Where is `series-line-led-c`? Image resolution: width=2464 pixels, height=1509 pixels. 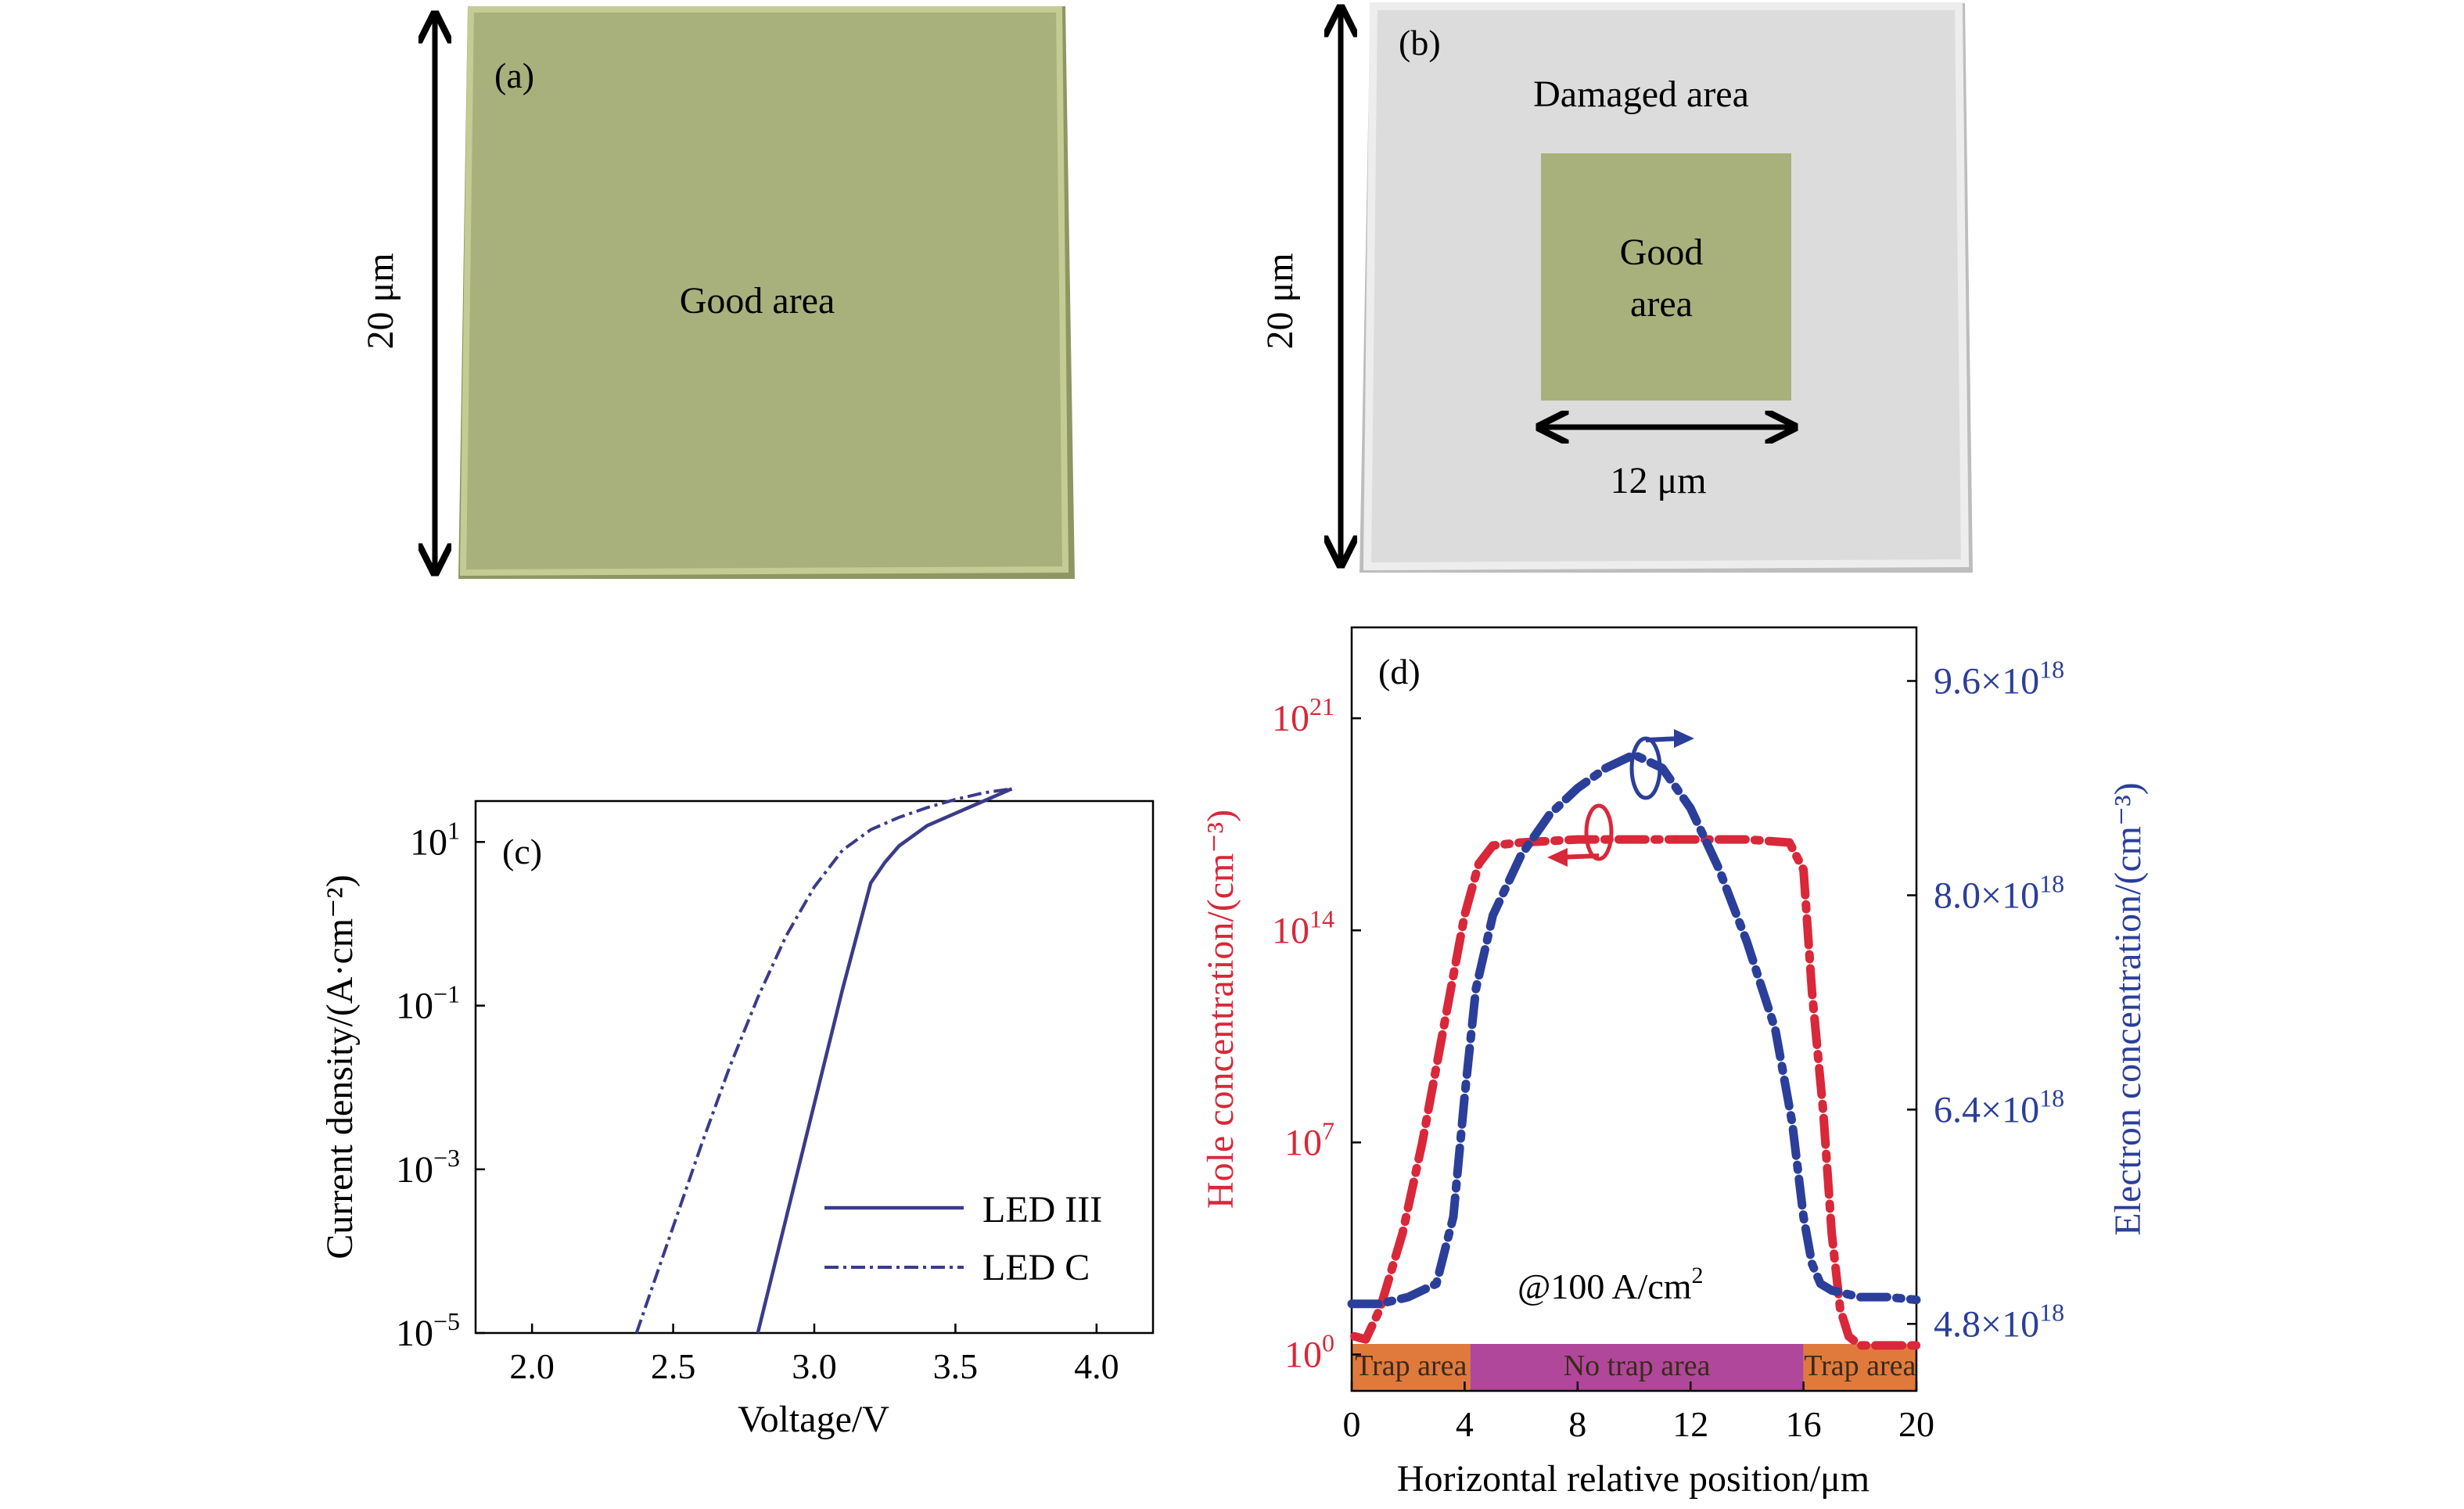
series-line-led-c is located at coordinates (823, 1060).